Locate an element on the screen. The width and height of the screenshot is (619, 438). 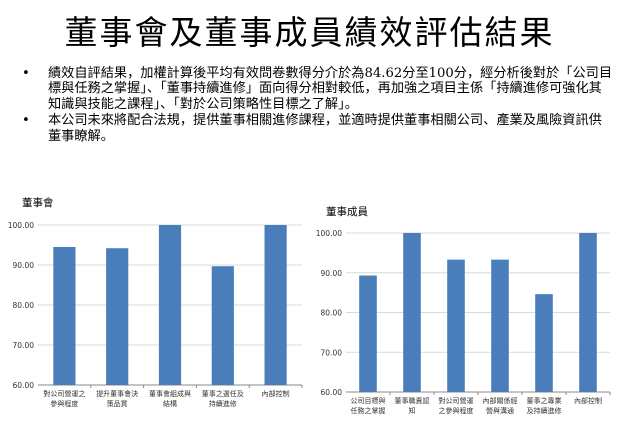
x-category-label: 董事之選任及 is located at coordinates (223, 393).